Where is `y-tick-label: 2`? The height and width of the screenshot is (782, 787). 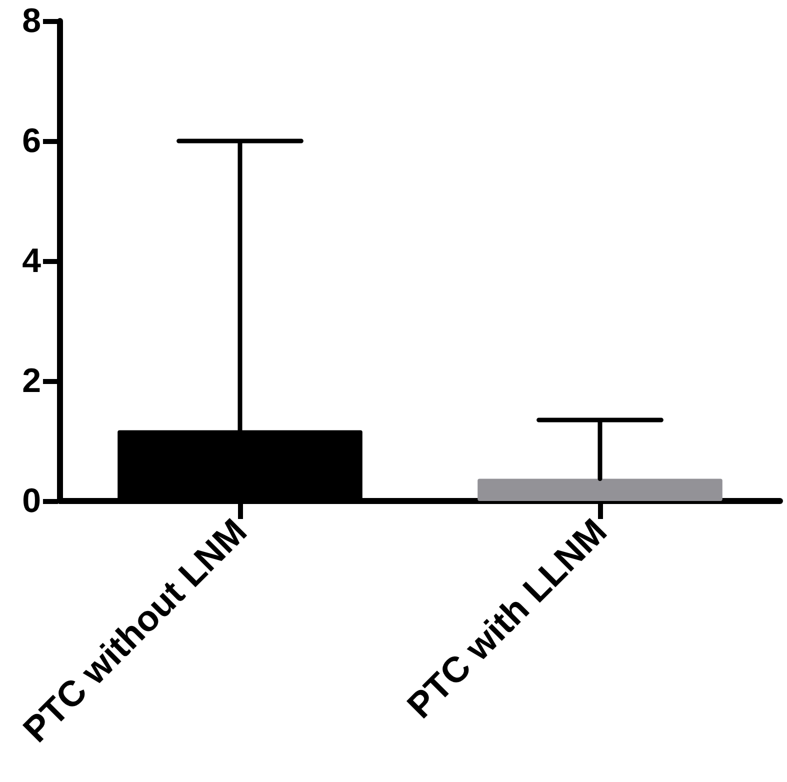 y-tick-label: 2 is located at coordinates (31, 381).